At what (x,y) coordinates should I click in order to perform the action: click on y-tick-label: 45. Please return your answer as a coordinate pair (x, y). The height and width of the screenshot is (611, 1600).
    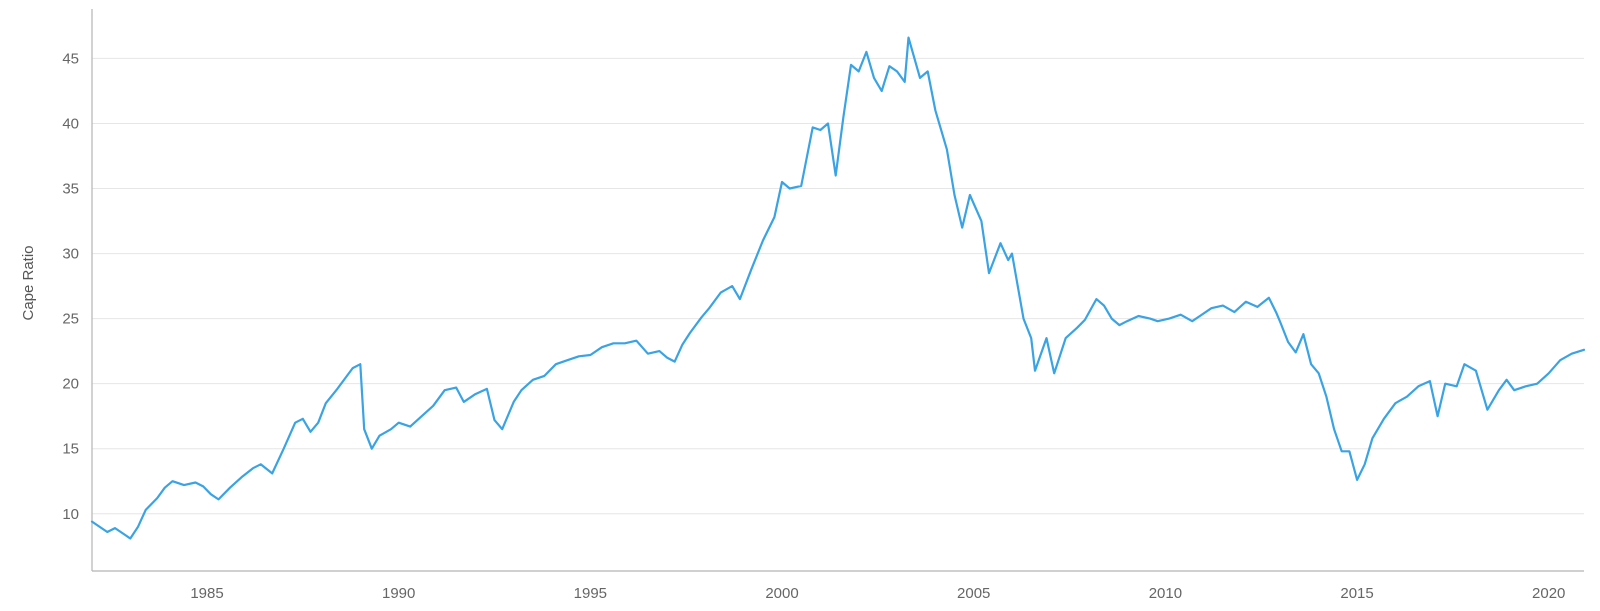
    Looking at the image, I should click on (70, 58).